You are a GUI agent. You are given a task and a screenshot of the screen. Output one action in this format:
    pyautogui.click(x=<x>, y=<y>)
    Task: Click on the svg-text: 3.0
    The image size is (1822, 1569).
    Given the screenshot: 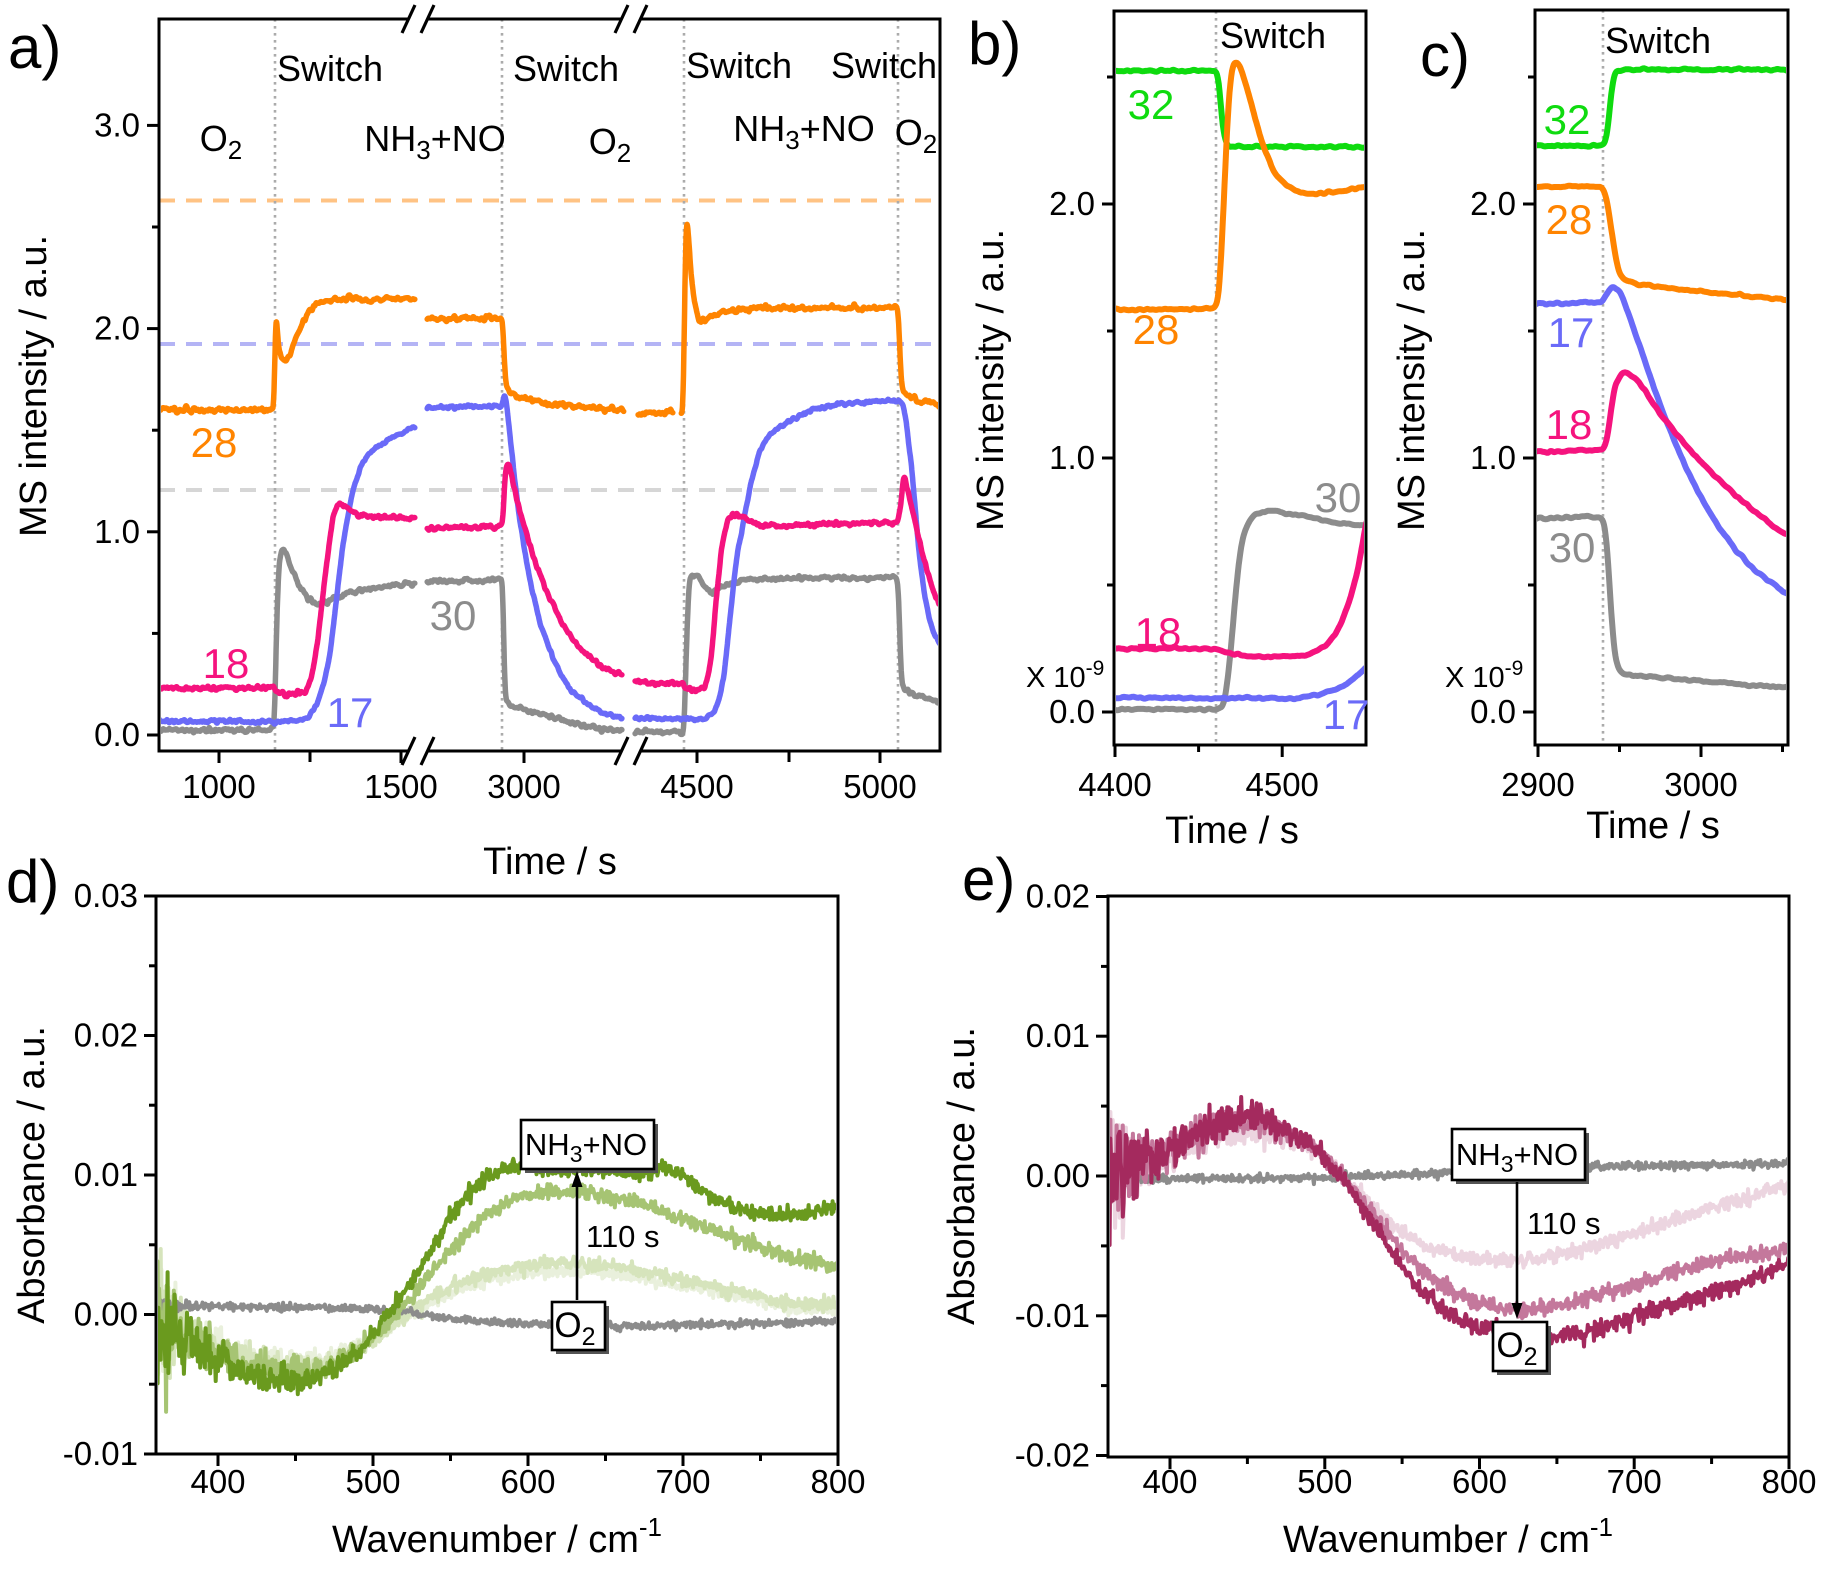 What is the action you would take?
    pyautogui.click(x=117, y=124)
    